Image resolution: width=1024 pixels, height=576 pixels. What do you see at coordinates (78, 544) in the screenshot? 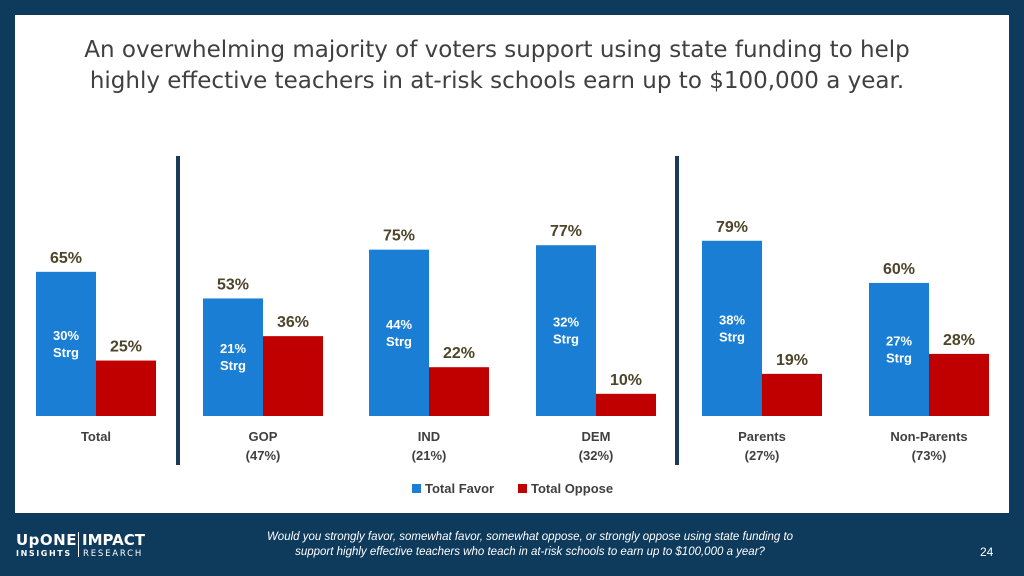
I see `logo-divider` at bounding box center [78, 544].